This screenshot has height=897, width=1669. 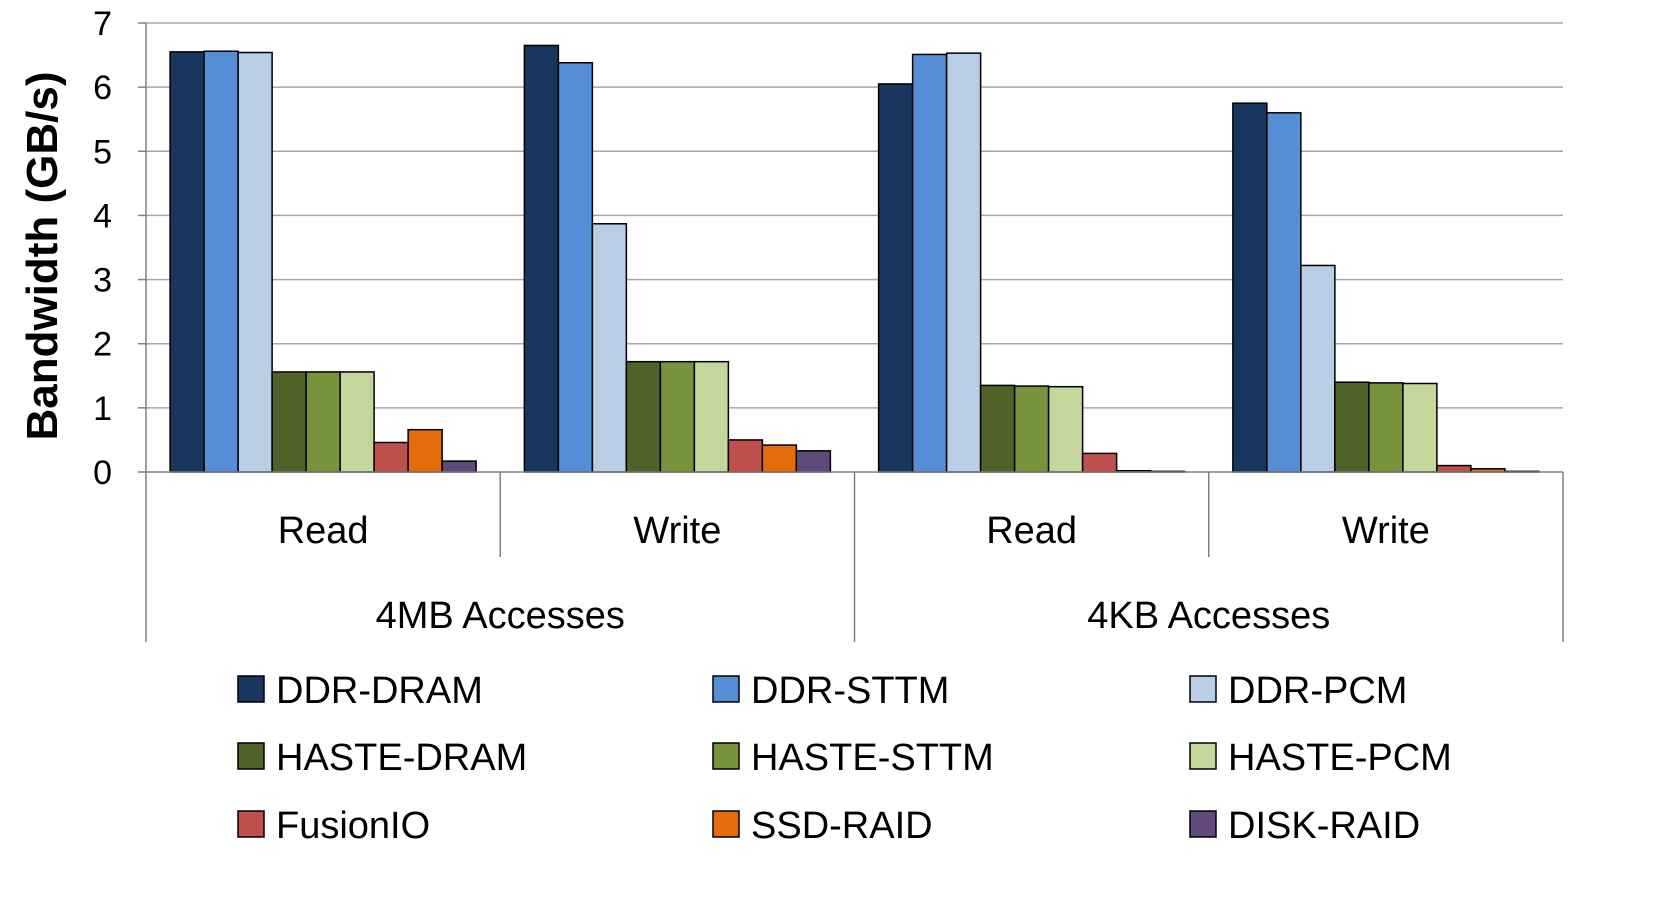 I want to click on y-axis-title: Bandwidth (GB/s), so click(x=42, y=255).